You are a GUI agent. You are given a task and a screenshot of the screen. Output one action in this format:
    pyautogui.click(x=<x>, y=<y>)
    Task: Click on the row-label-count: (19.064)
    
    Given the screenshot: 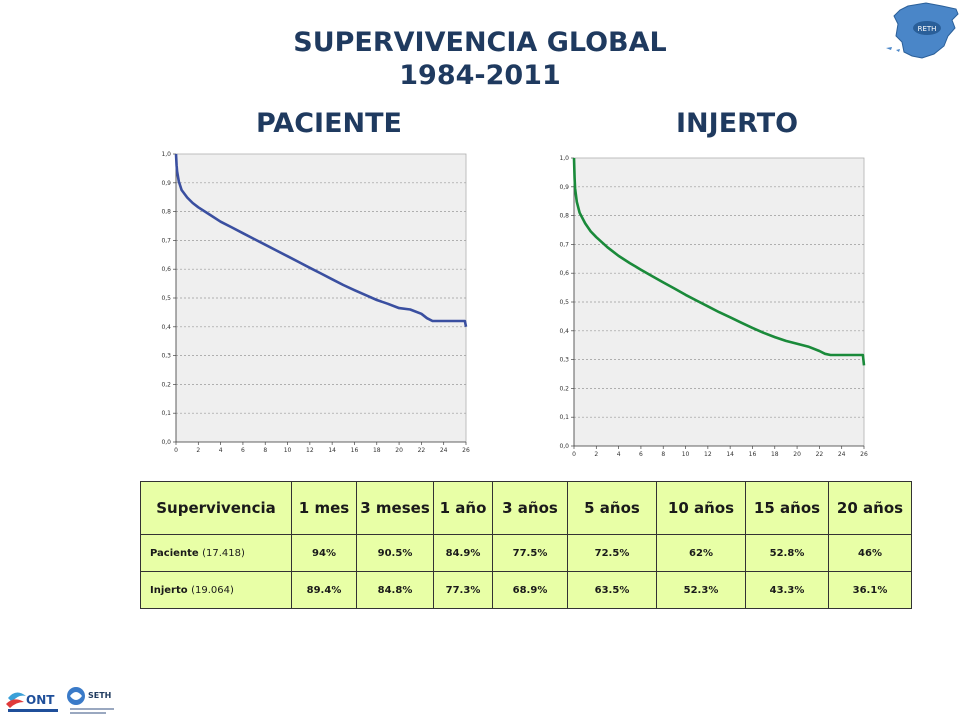 What is the action you would take?
    pyautogui.click(x=212, y=590)
    